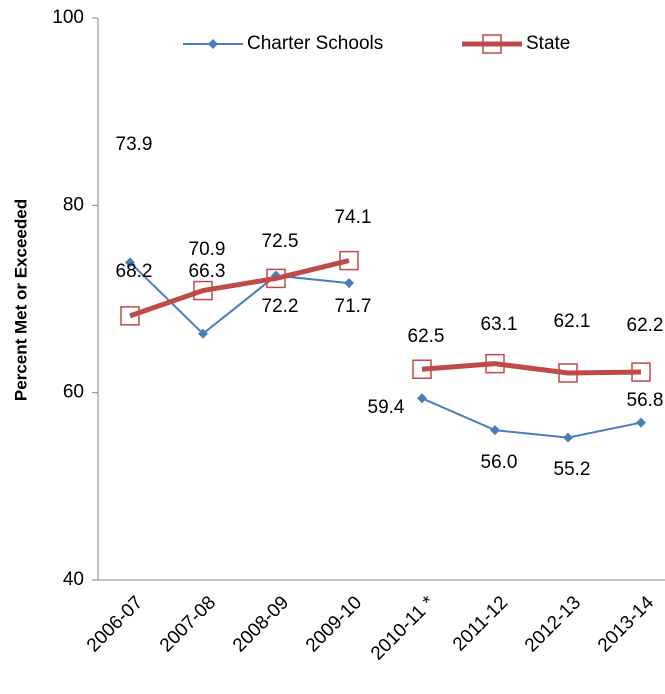 This screenshot has height=694, width=665. I want to click on x-tick-label: 2006-07, so click(115, 624).